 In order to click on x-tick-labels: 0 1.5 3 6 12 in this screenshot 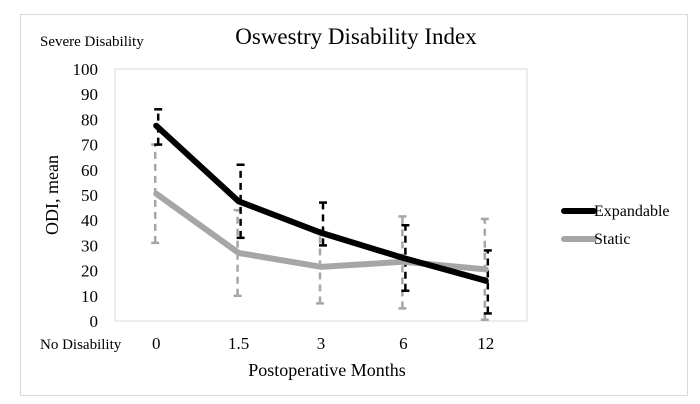, I will do `click(323, 343)`.